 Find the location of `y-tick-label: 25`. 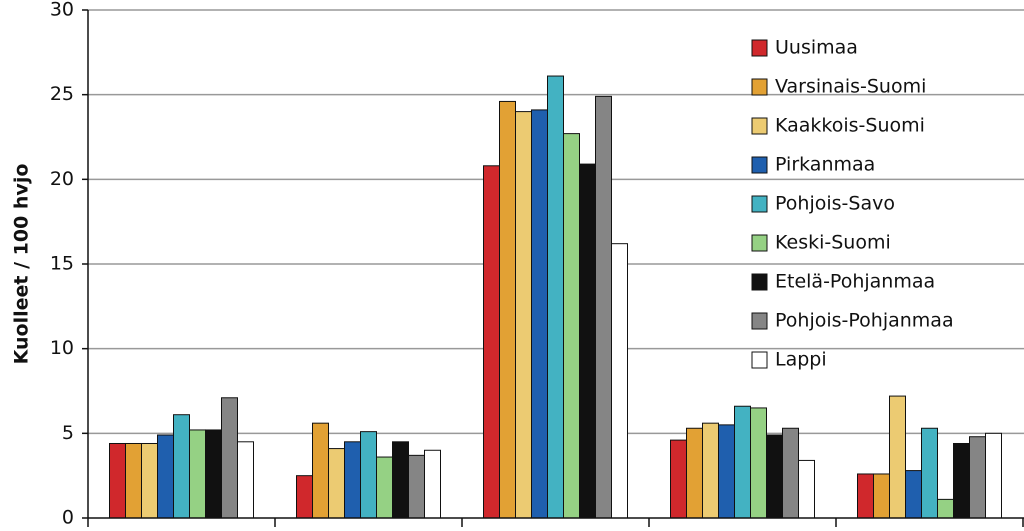

y-tick-label: 25 is located at coordinates (62, 94).